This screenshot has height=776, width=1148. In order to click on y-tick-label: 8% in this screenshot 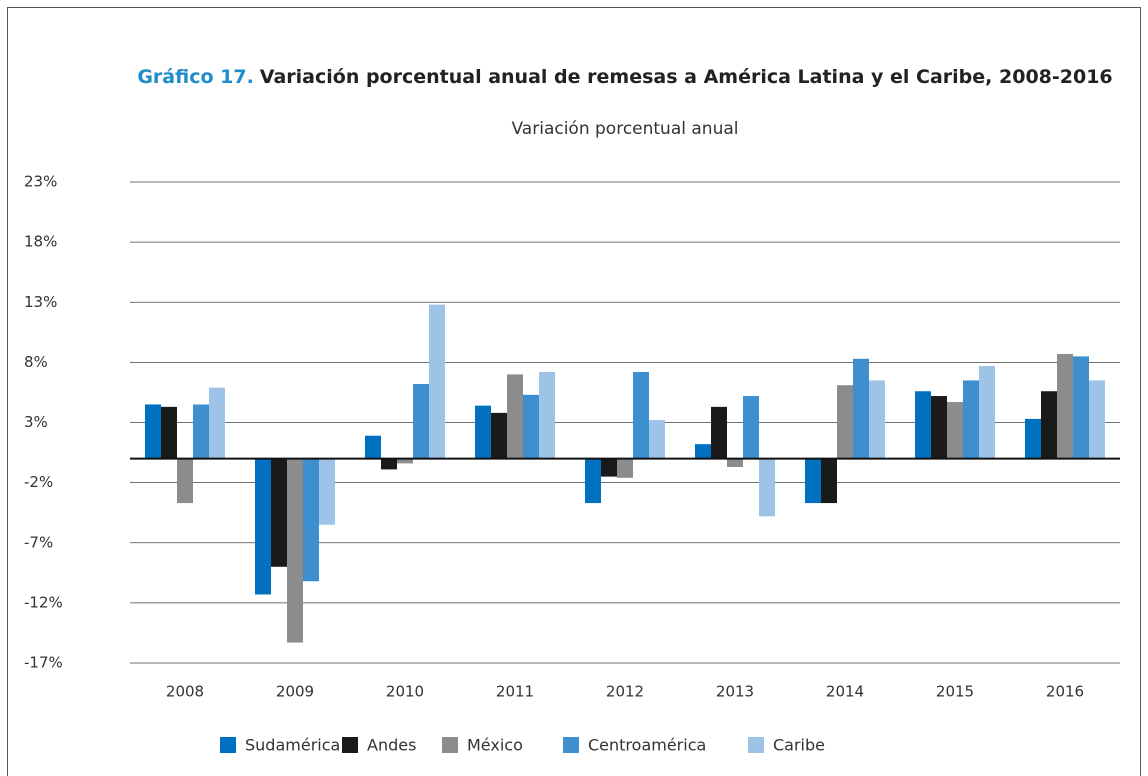, I will do `click(36, 362)`.